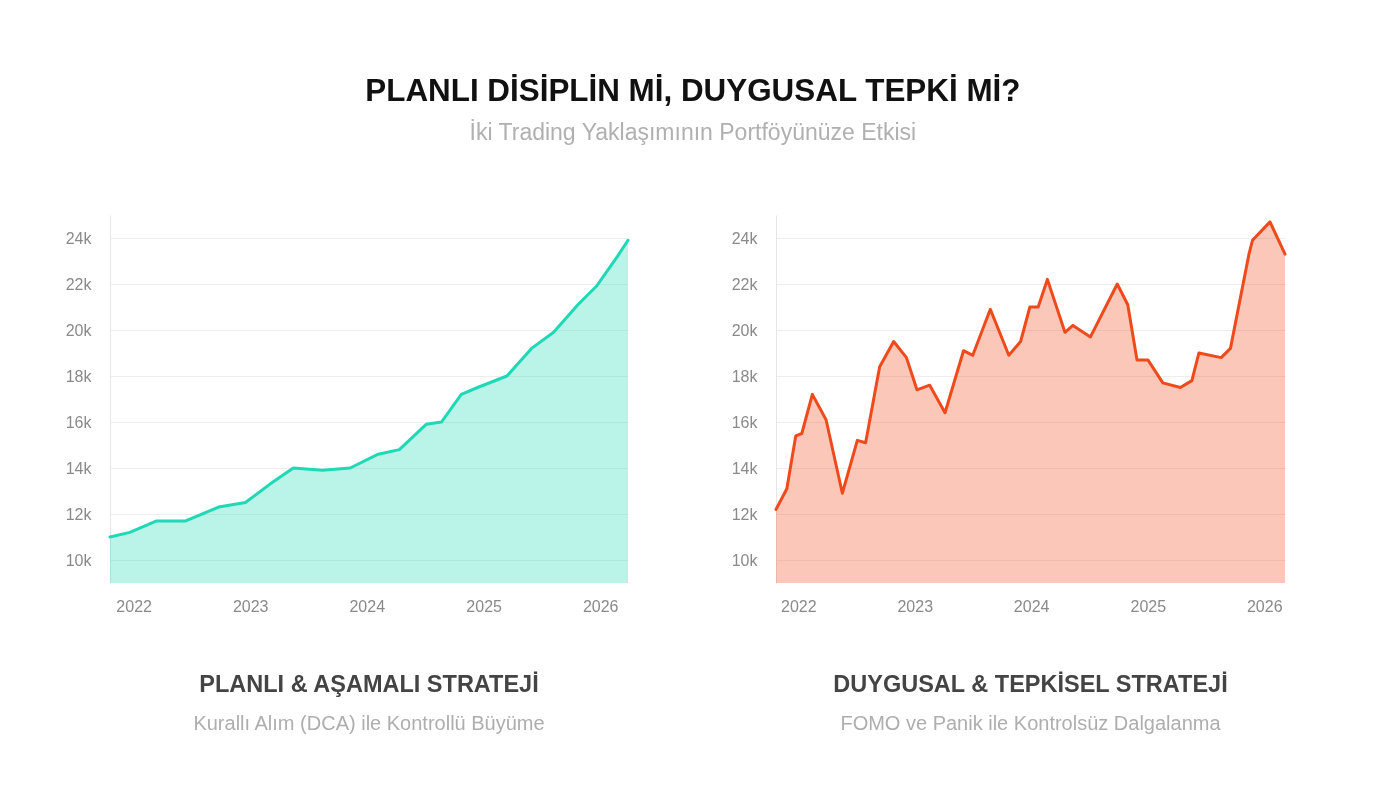 The height and width of the screenshot is (810, 1376). Describe the element at coordinates (1030, 684) in the screenshot. I see `text: DUYGUSAL & TEPKİSEL STRATEJİ` at that location.